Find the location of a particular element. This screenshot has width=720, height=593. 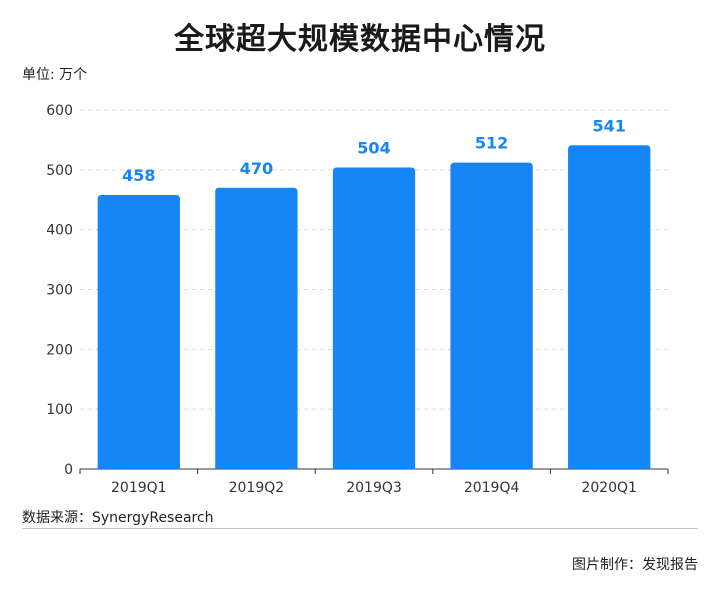

x-tick-label: 2019Q2 is located at coordinates (257, 488).